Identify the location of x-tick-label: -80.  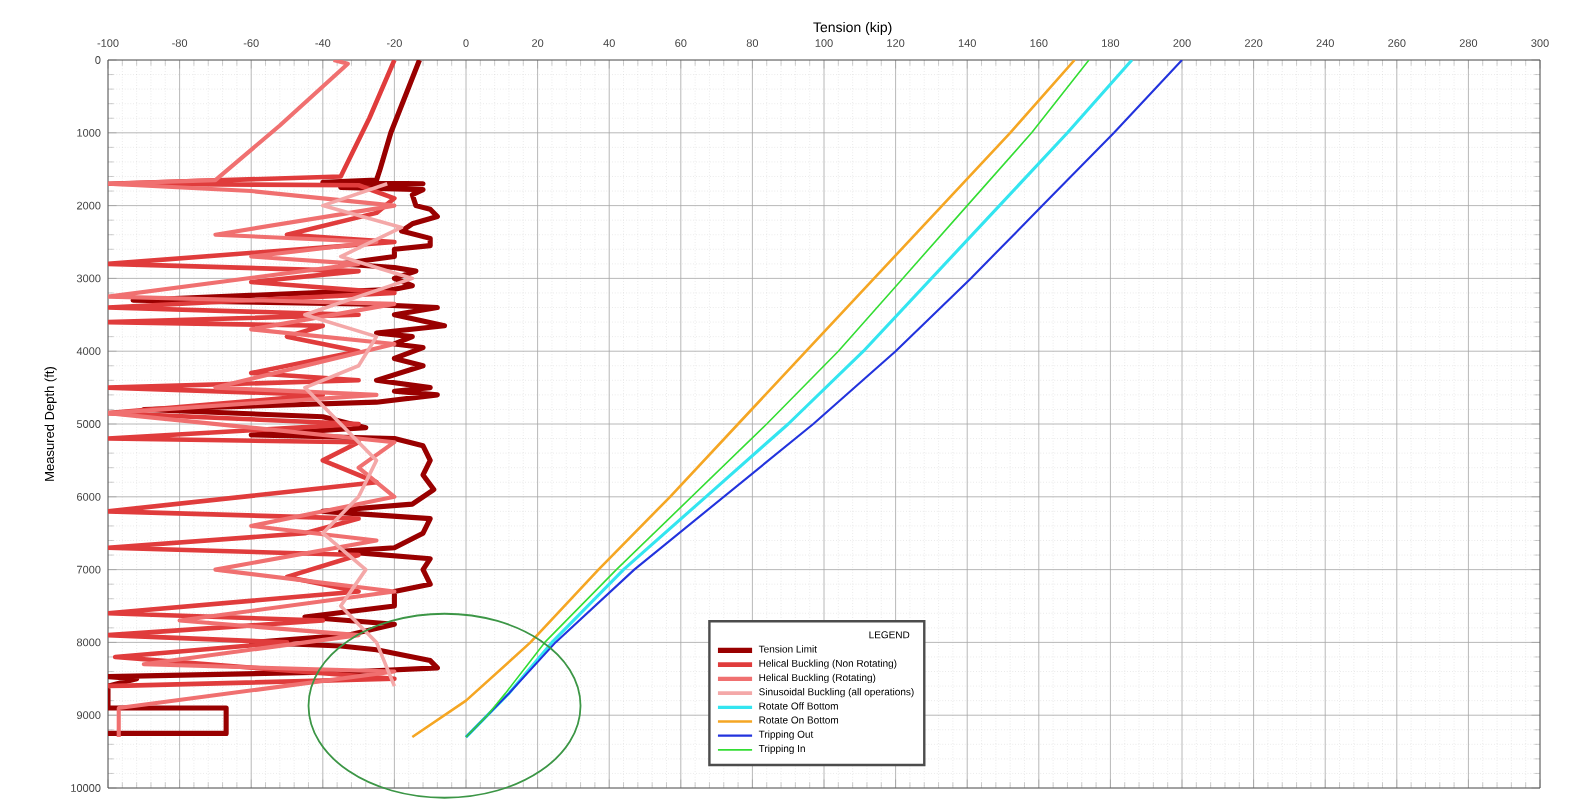
(180, 43).